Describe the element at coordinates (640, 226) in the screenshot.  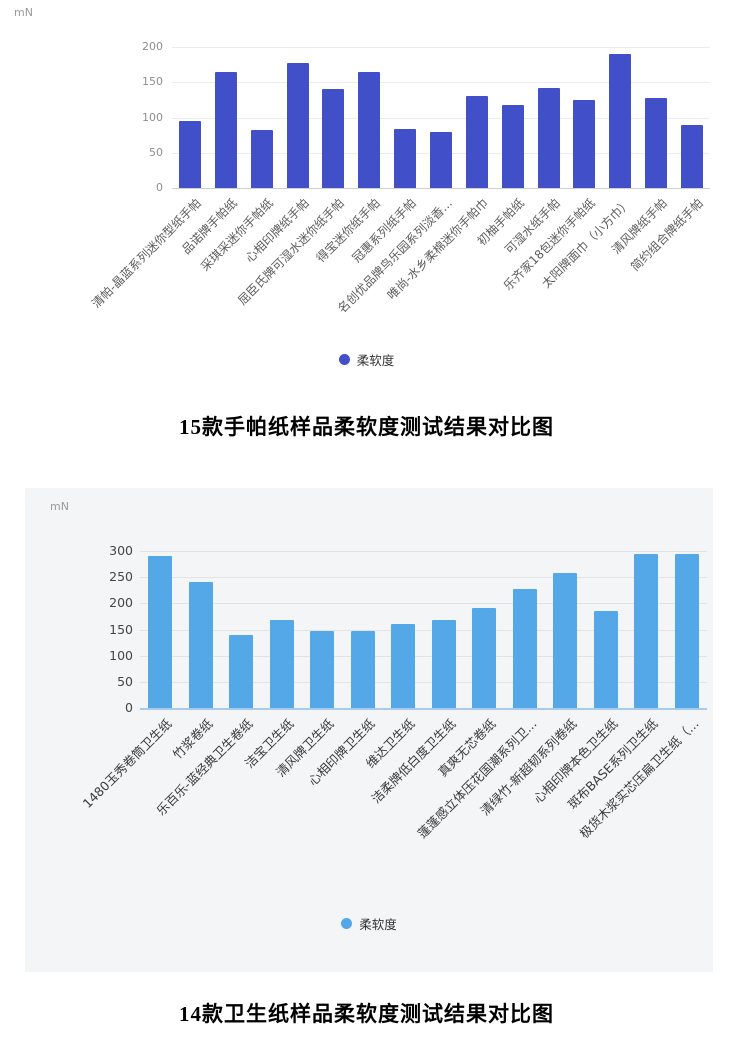
I see `x-axis-category-label: 清风牌纸手帕` at that location.